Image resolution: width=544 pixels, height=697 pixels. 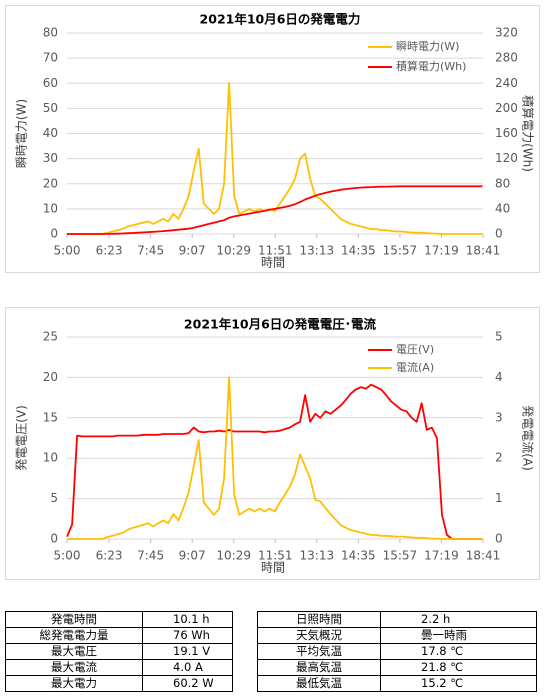 I want to click on table-value: 2.2 h, so click(x=458, y=619).